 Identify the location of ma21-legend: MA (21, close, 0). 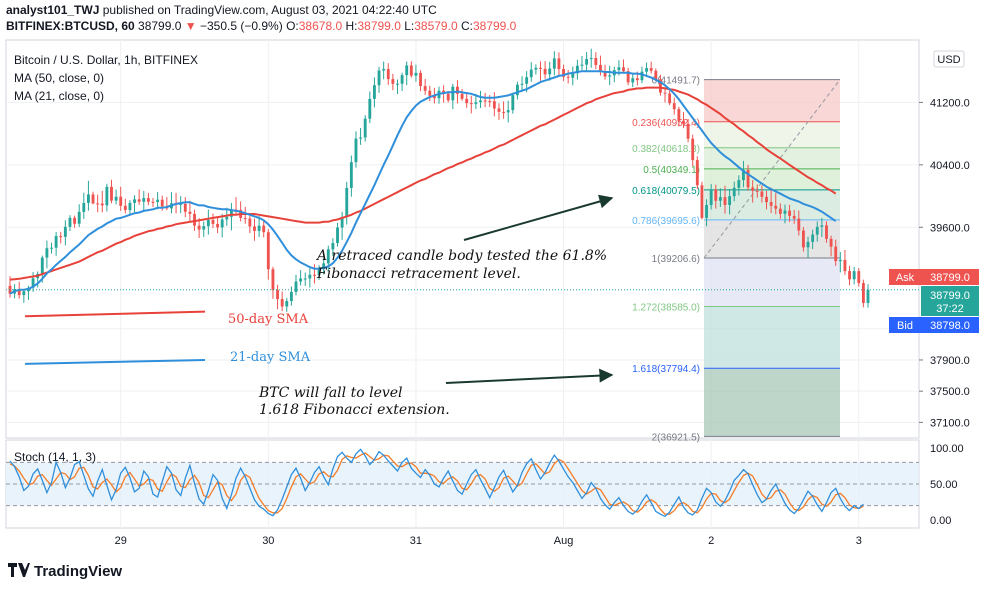
(59, 96).